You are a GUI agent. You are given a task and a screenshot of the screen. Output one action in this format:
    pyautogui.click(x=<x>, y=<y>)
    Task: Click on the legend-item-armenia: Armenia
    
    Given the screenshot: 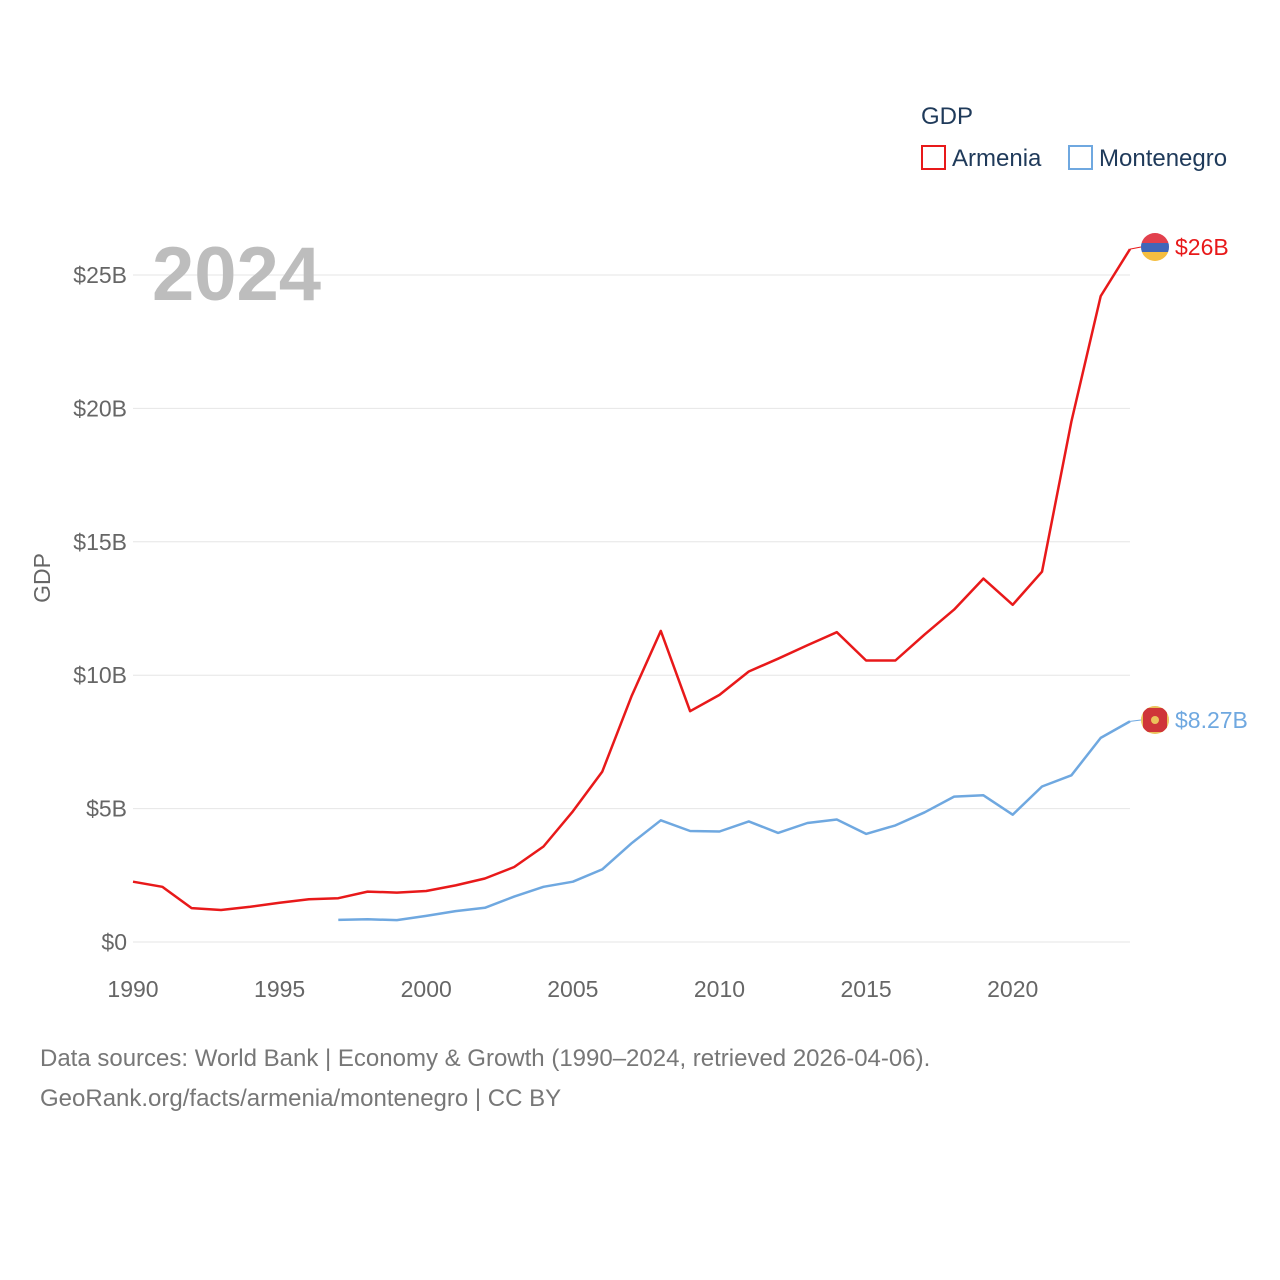 What is the action you would take?
    pyautogui.click(x=981, y=158)
    